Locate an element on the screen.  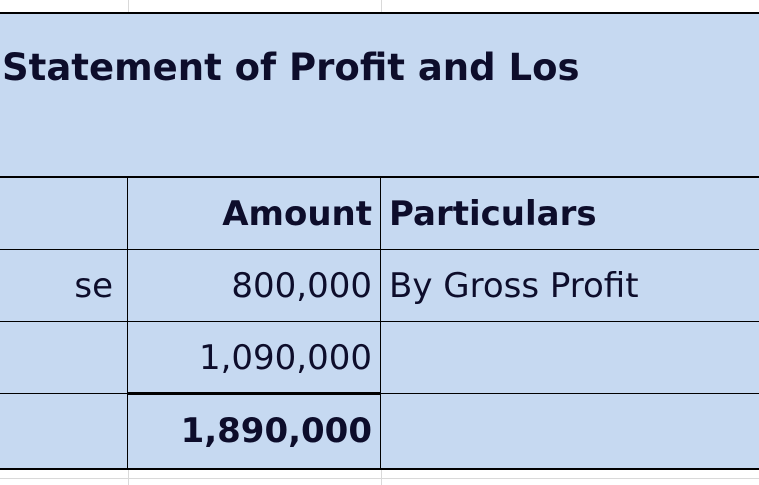
table-header-row: Amount Particulars is located at coordinates (379, 214).